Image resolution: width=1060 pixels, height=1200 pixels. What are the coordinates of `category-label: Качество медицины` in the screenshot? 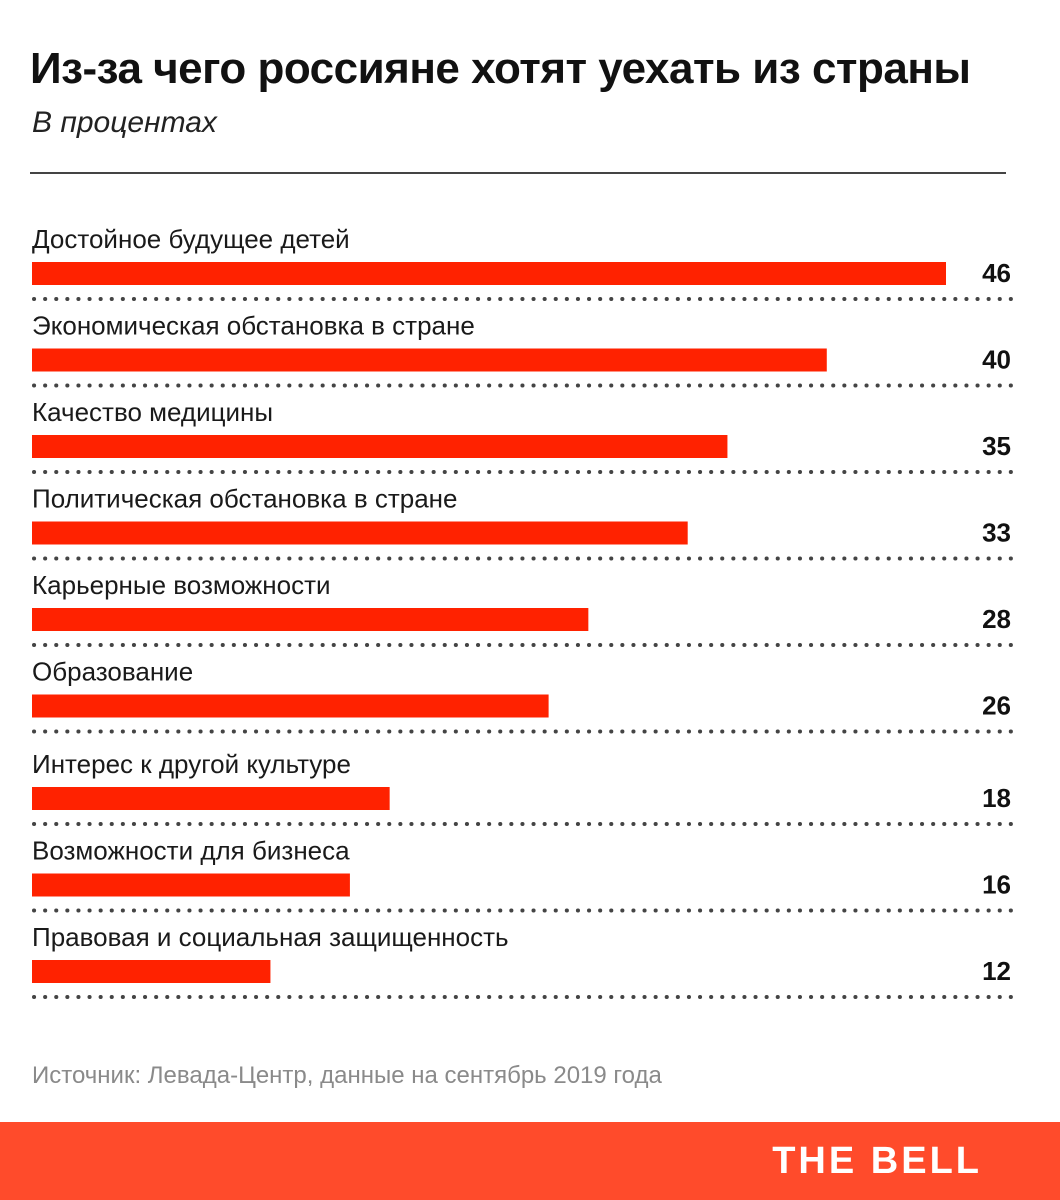 It's located at (152, 412).